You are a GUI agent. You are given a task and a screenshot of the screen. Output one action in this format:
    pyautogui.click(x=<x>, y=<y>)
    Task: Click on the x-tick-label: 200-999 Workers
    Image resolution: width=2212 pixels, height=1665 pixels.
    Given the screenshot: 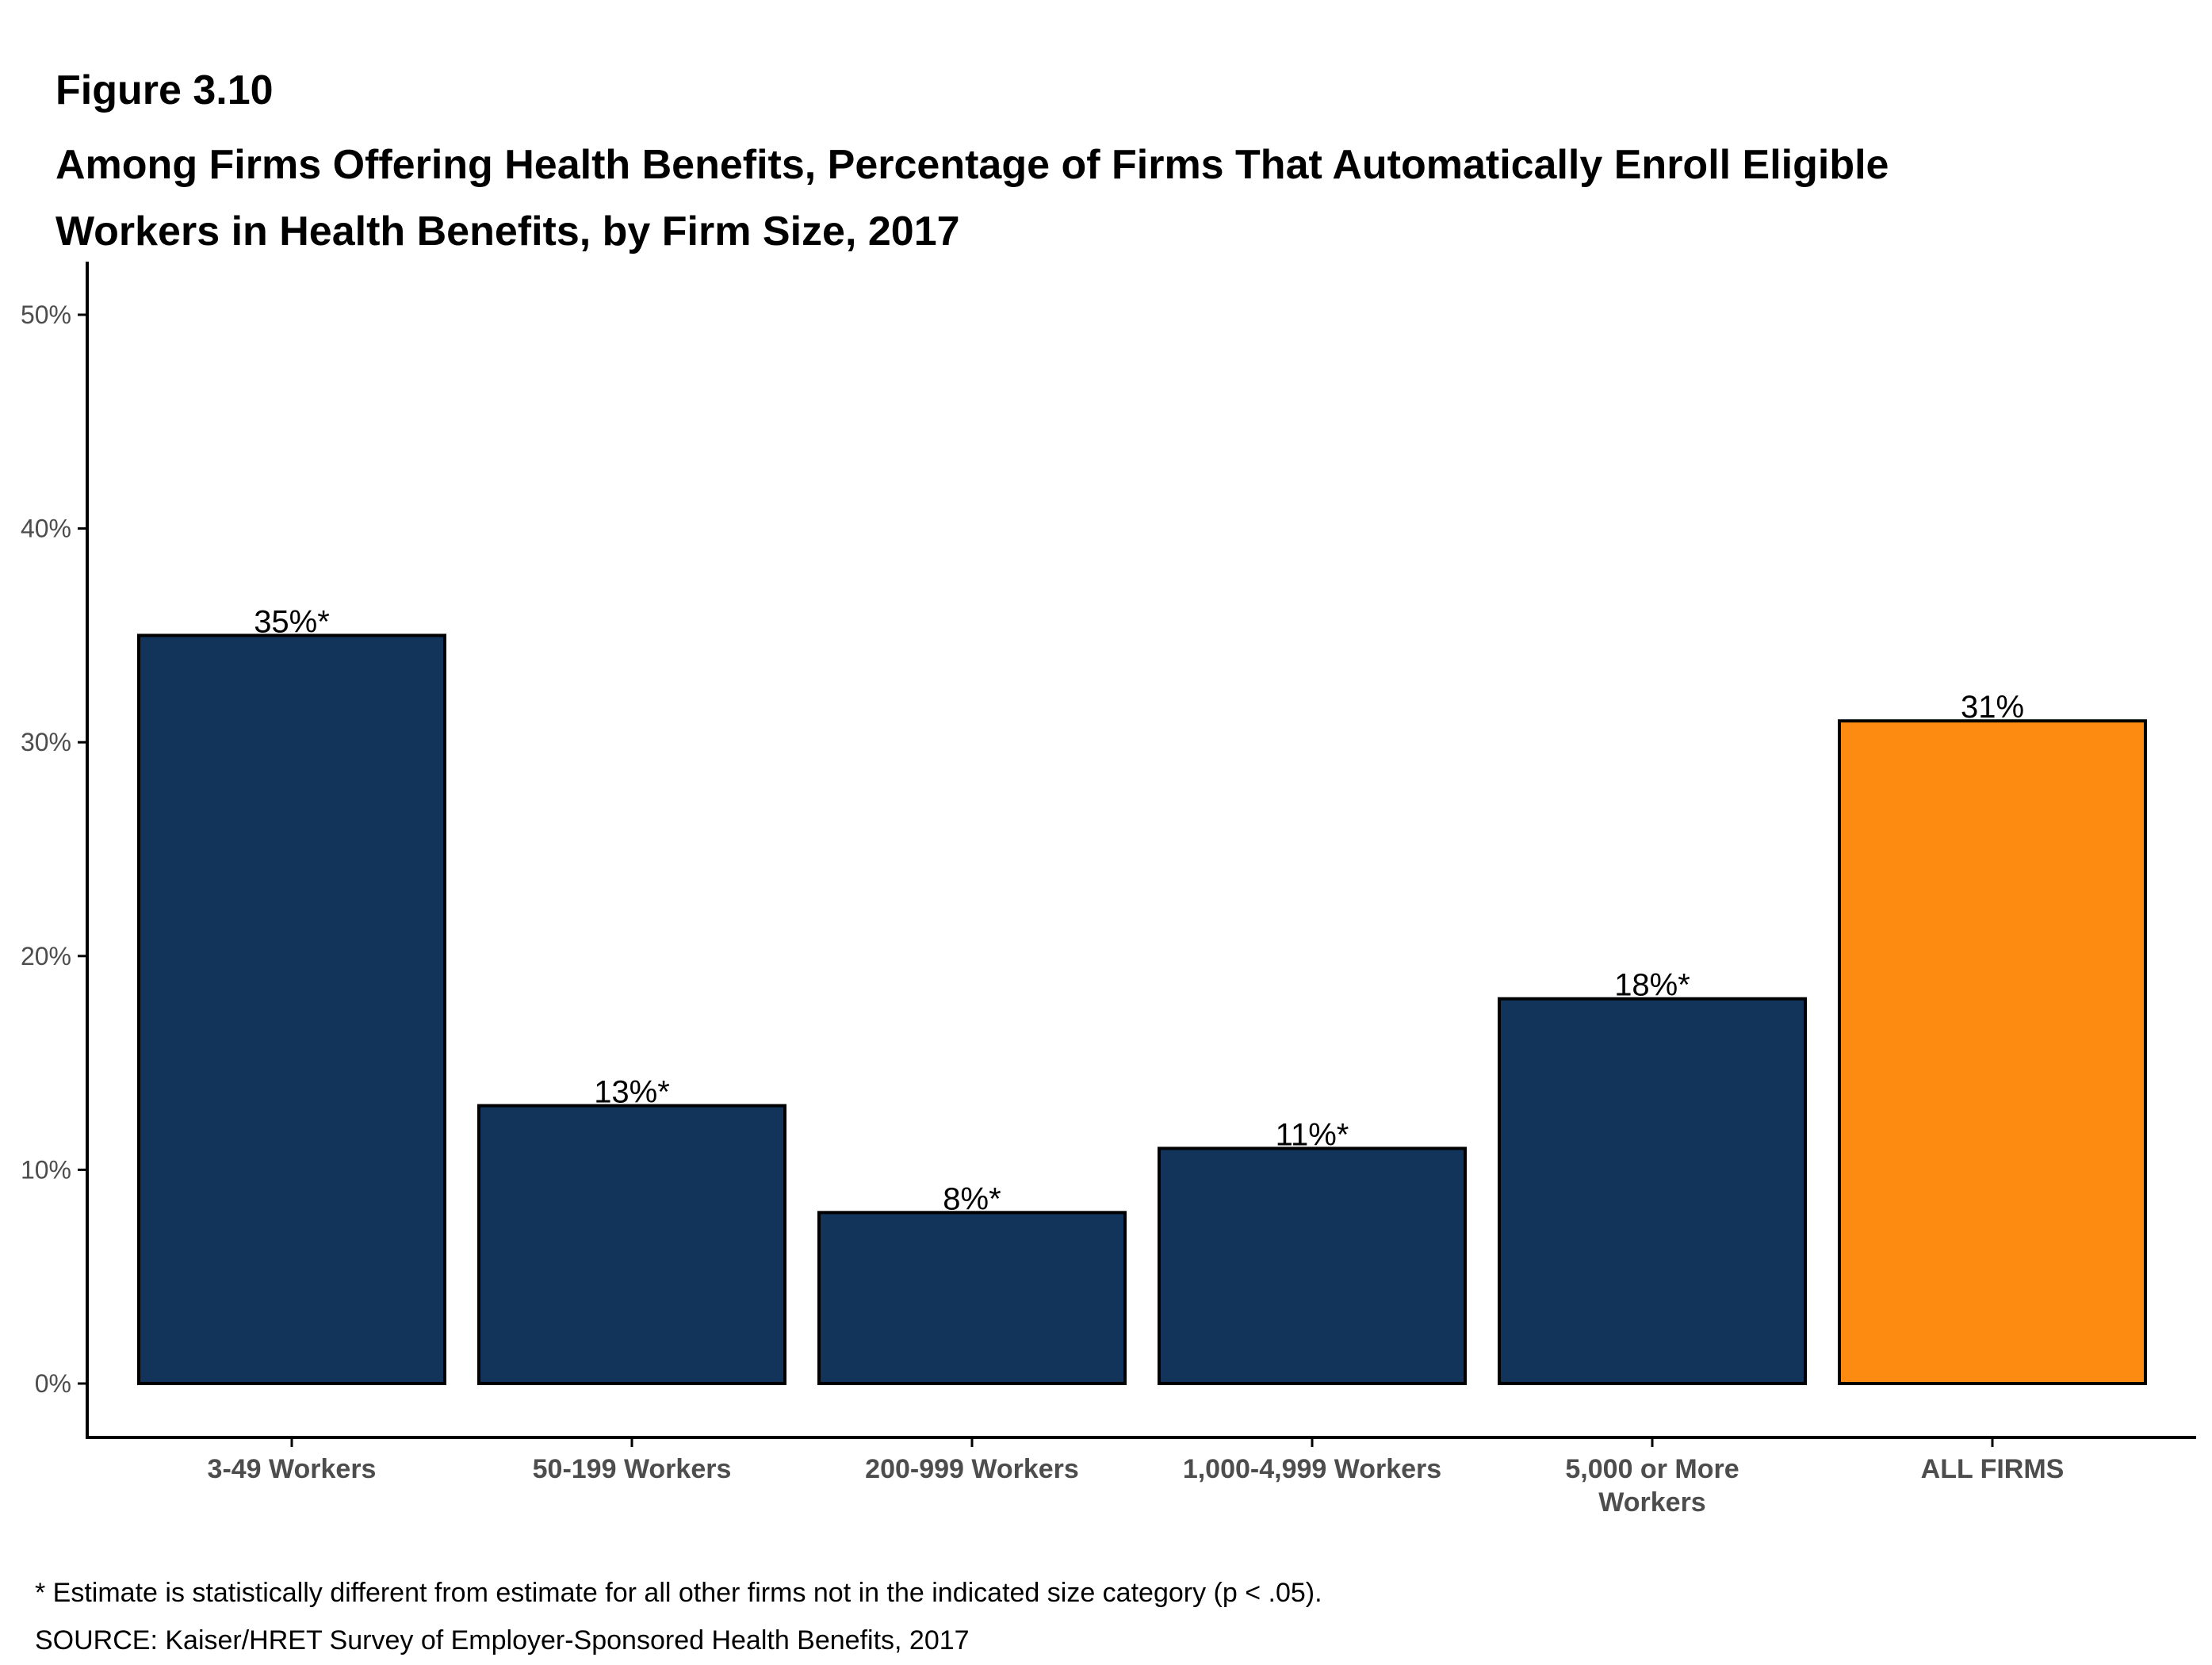 What is the action you would take?
    pyautogui.click(x=972, y=1469)
    